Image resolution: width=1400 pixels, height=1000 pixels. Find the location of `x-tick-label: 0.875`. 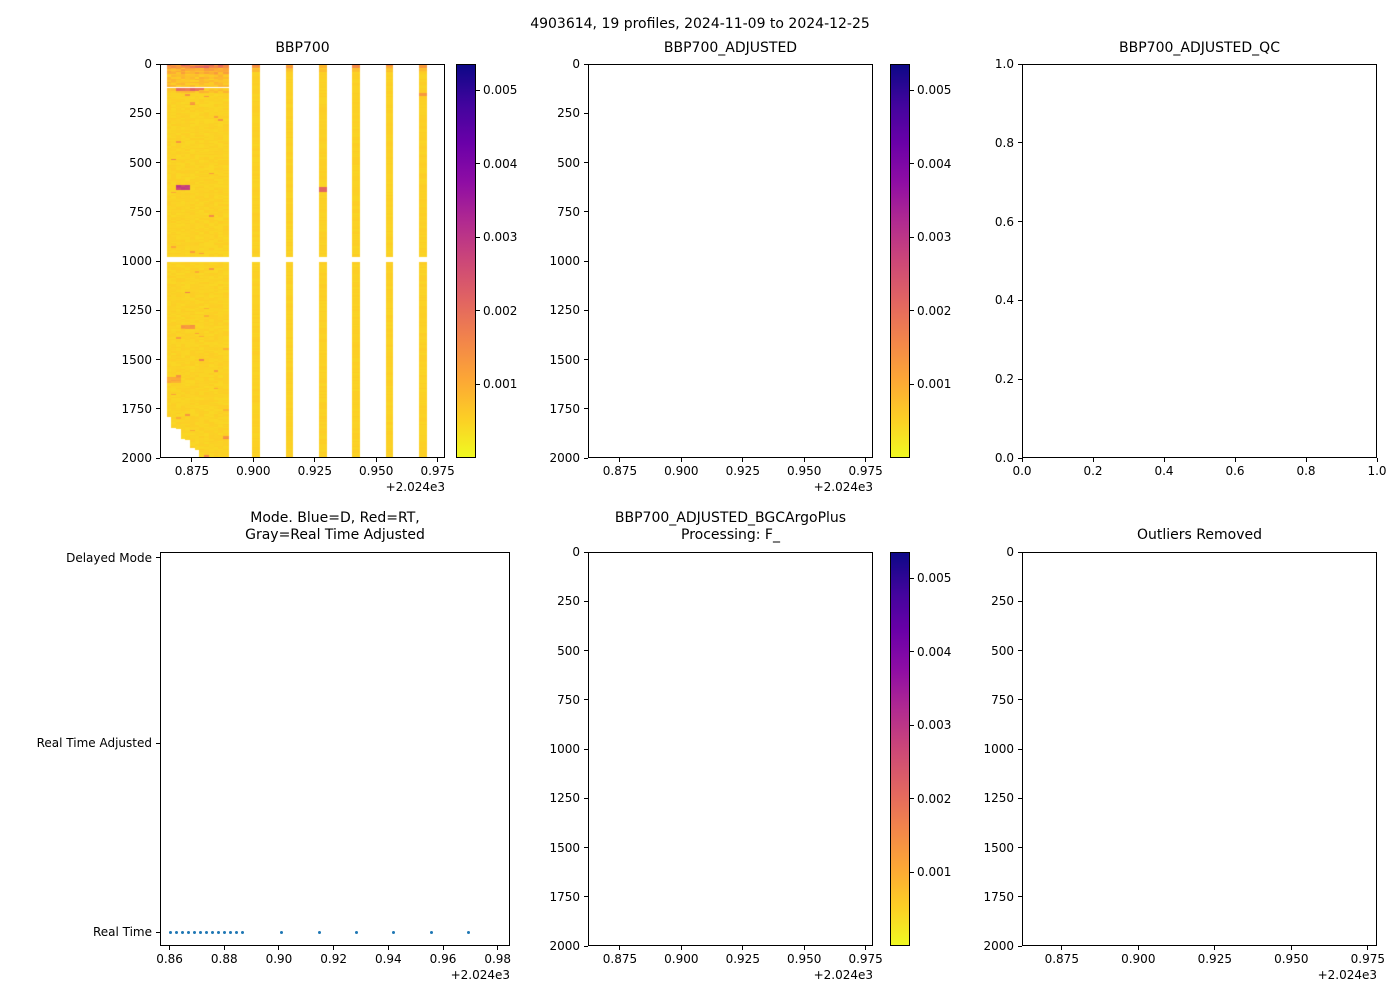

x-tick-label: 0.875 is located at coordinates (192, 471).